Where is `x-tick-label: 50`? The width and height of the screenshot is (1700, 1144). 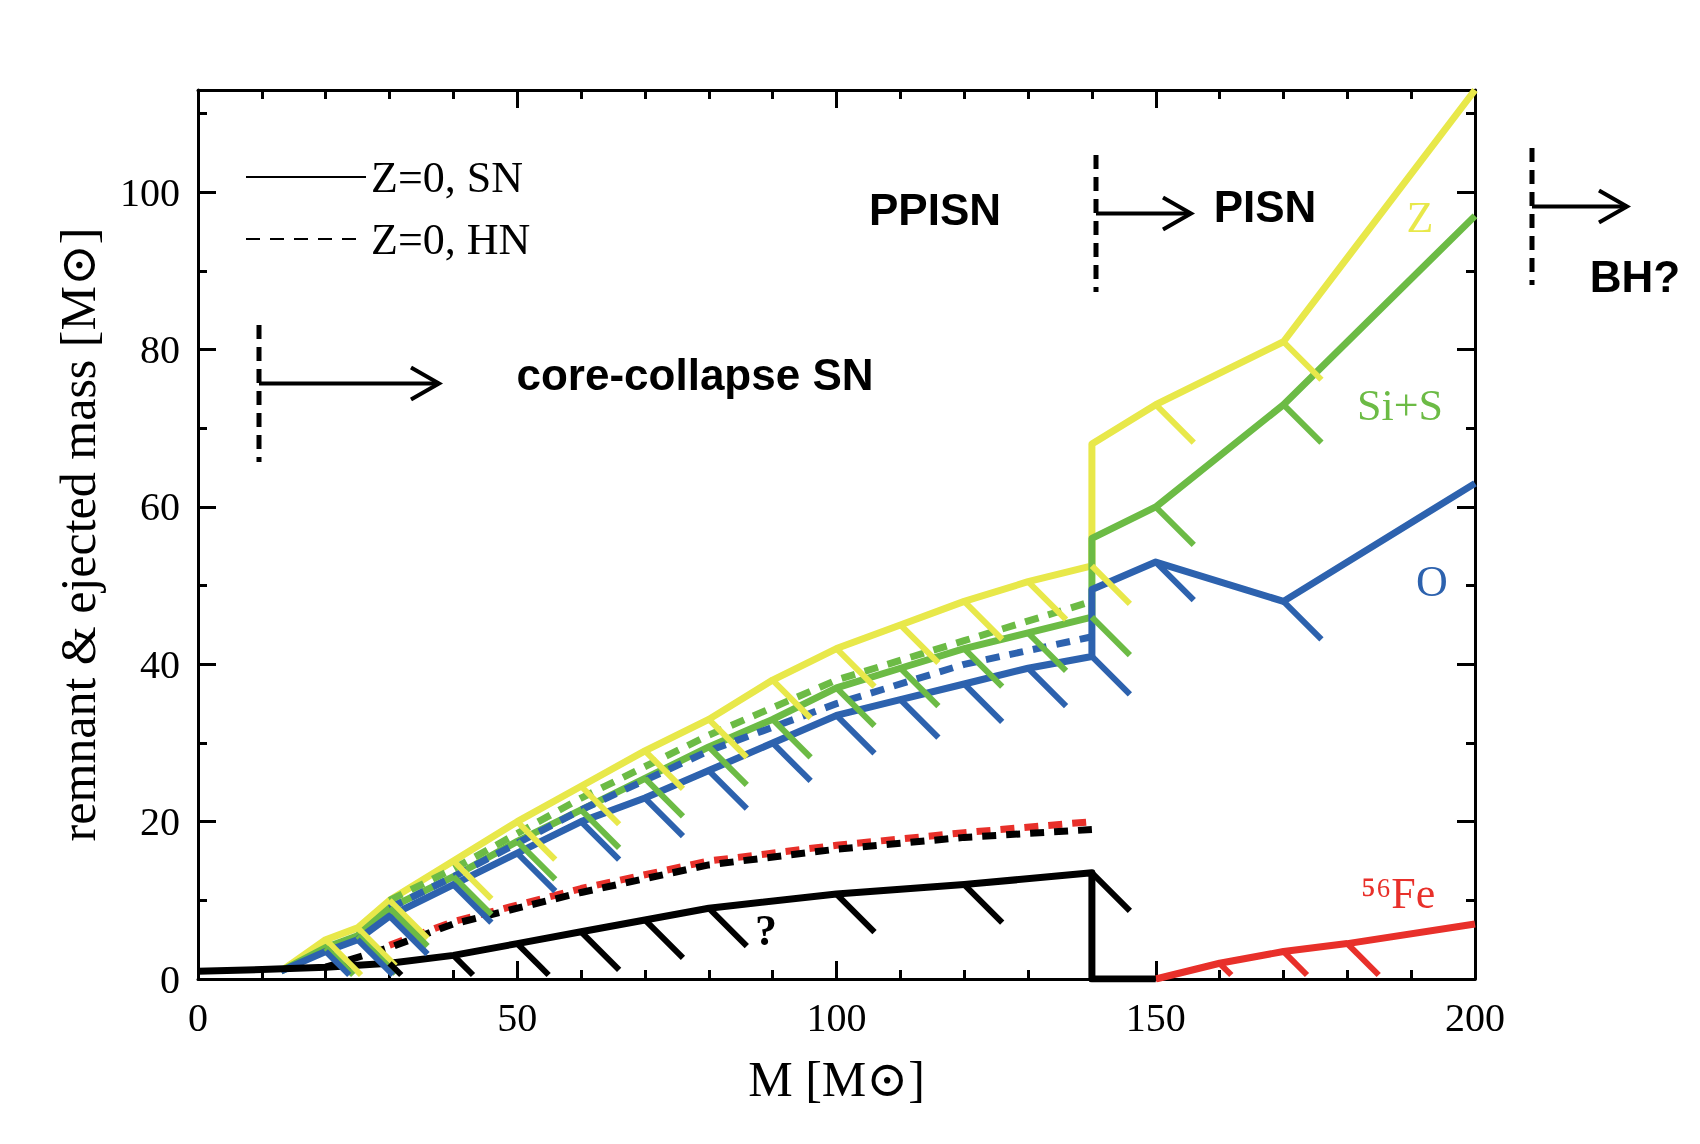 x-tick-label: 50 is located at coordinates (517, 1017).